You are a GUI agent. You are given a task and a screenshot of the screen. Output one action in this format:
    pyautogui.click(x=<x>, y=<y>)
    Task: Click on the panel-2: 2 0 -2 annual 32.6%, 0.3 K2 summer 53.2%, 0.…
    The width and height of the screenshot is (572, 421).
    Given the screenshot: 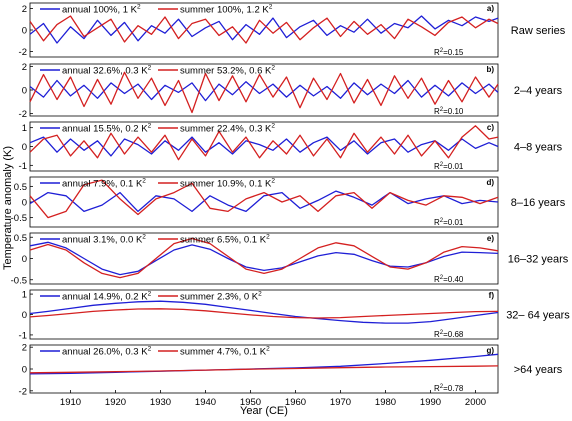 What is the action you would take?
    pyautogui.click(x=291, y=91)
    